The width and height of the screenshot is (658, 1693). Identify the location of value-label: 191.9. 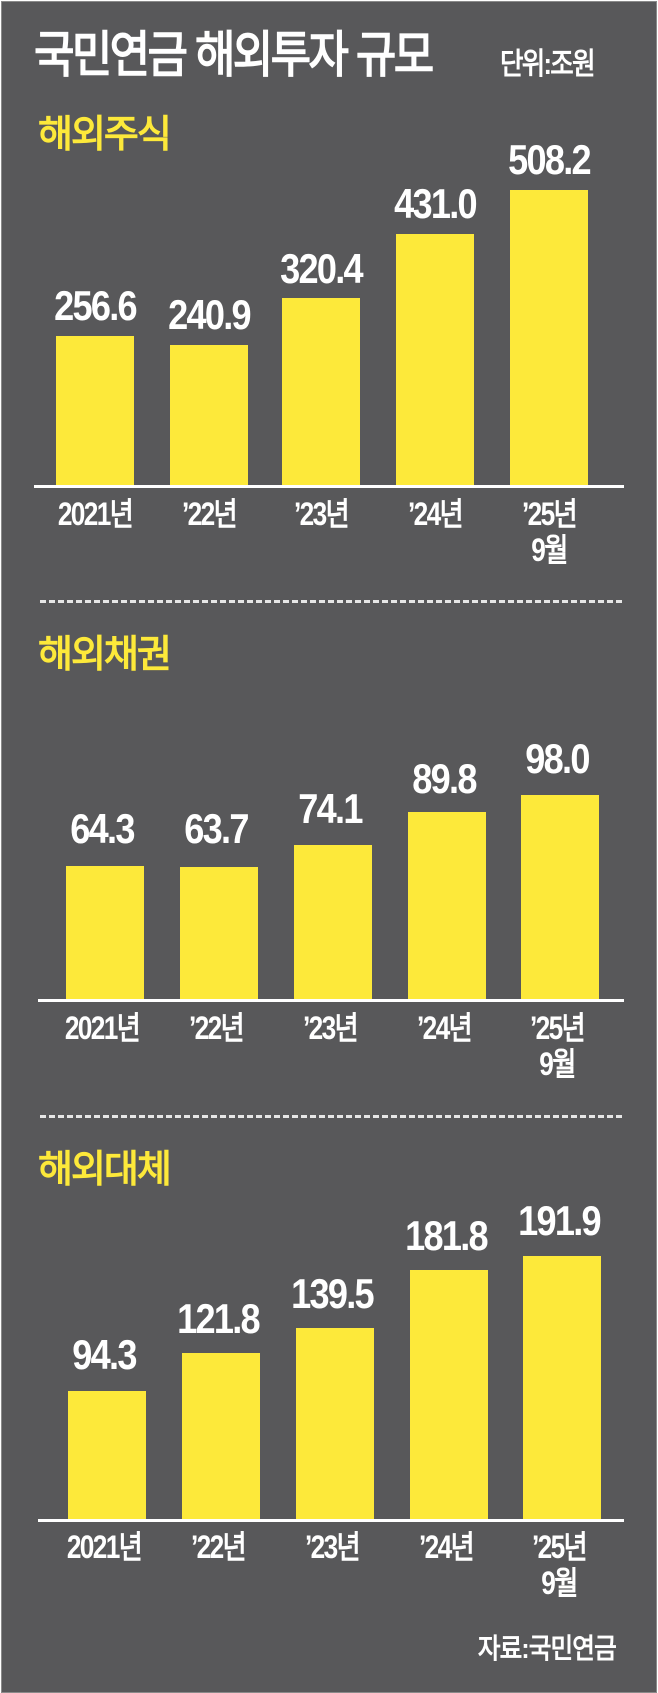
(560, 1220).